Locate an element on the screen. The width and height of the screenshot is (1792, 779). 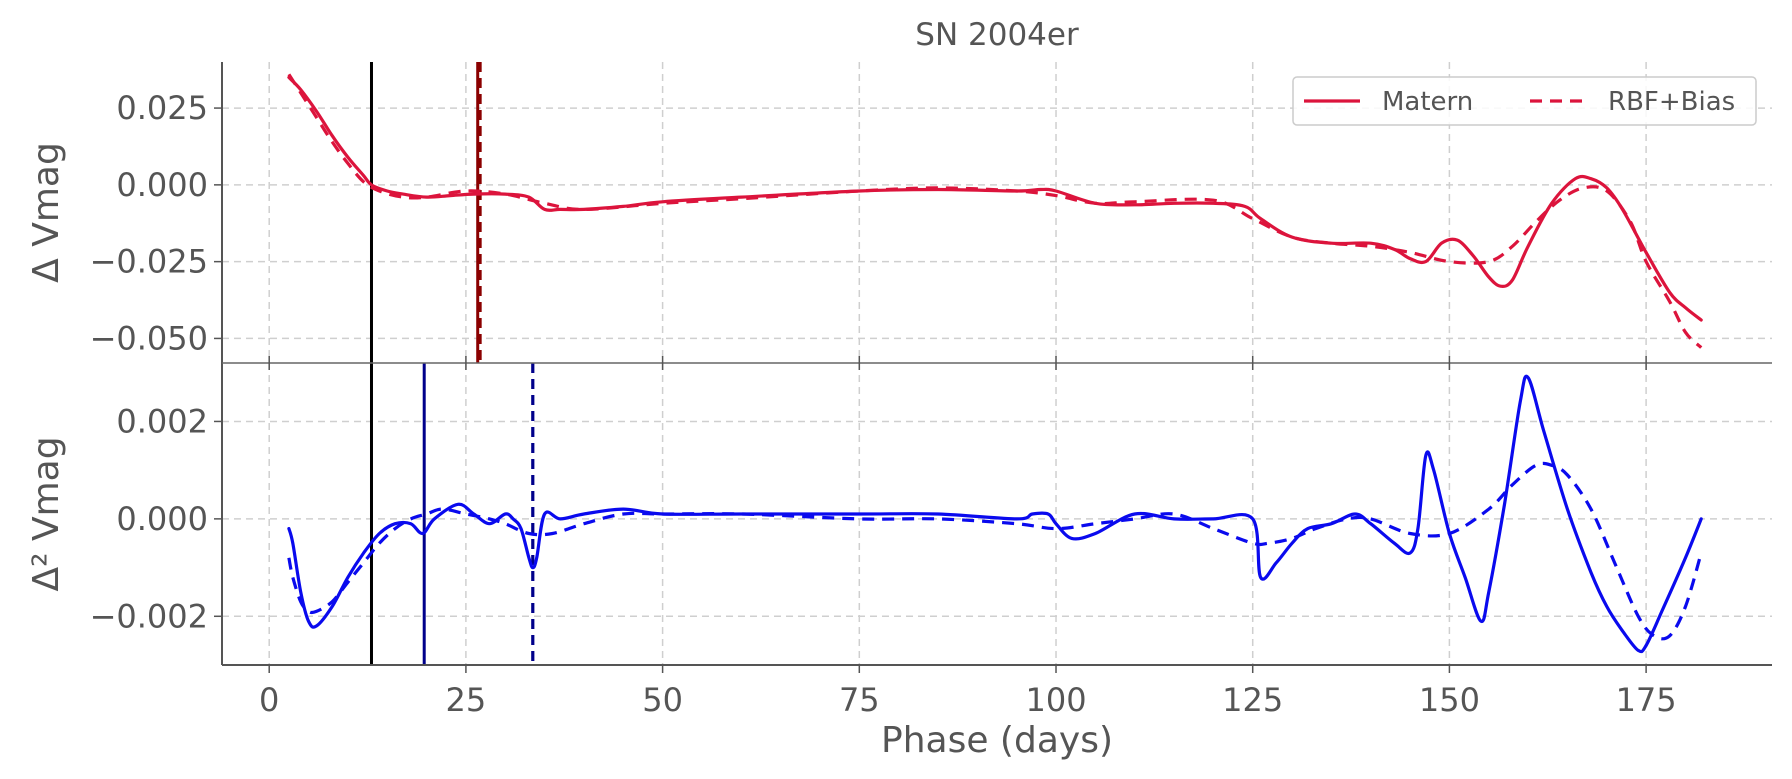
x-axis-label: Phase (days) is located at coordinates (997, 740).